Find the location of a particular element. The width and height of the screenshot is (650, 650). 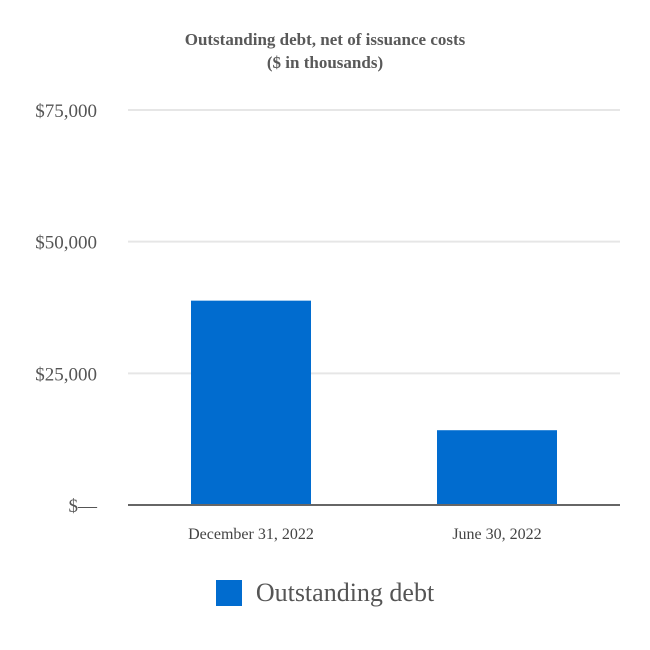

legend: Outstanding debt is located at coordinates (325, 593).